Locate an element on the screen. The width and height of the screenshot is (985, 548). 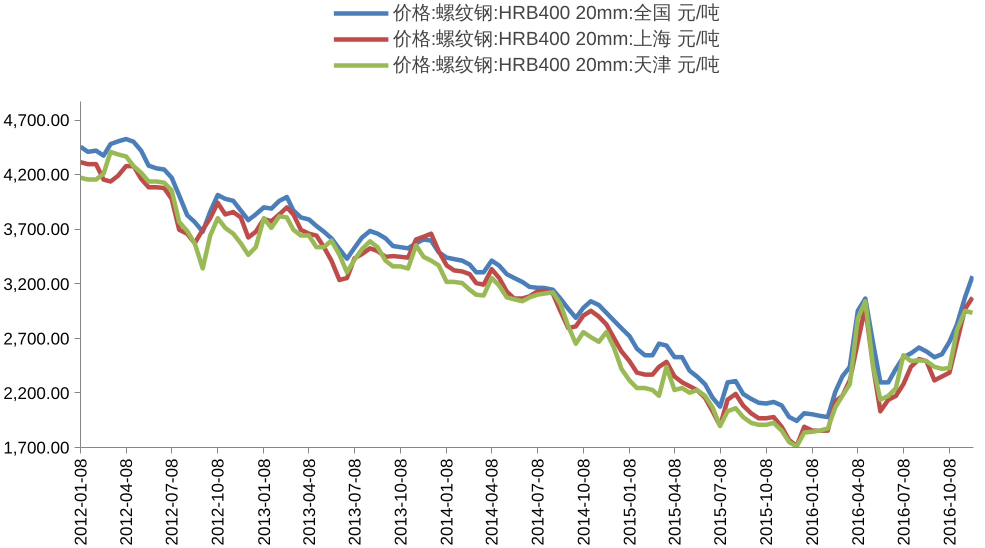
x-tick-label: 2013-10-08 is located at coordinates (401, 502).